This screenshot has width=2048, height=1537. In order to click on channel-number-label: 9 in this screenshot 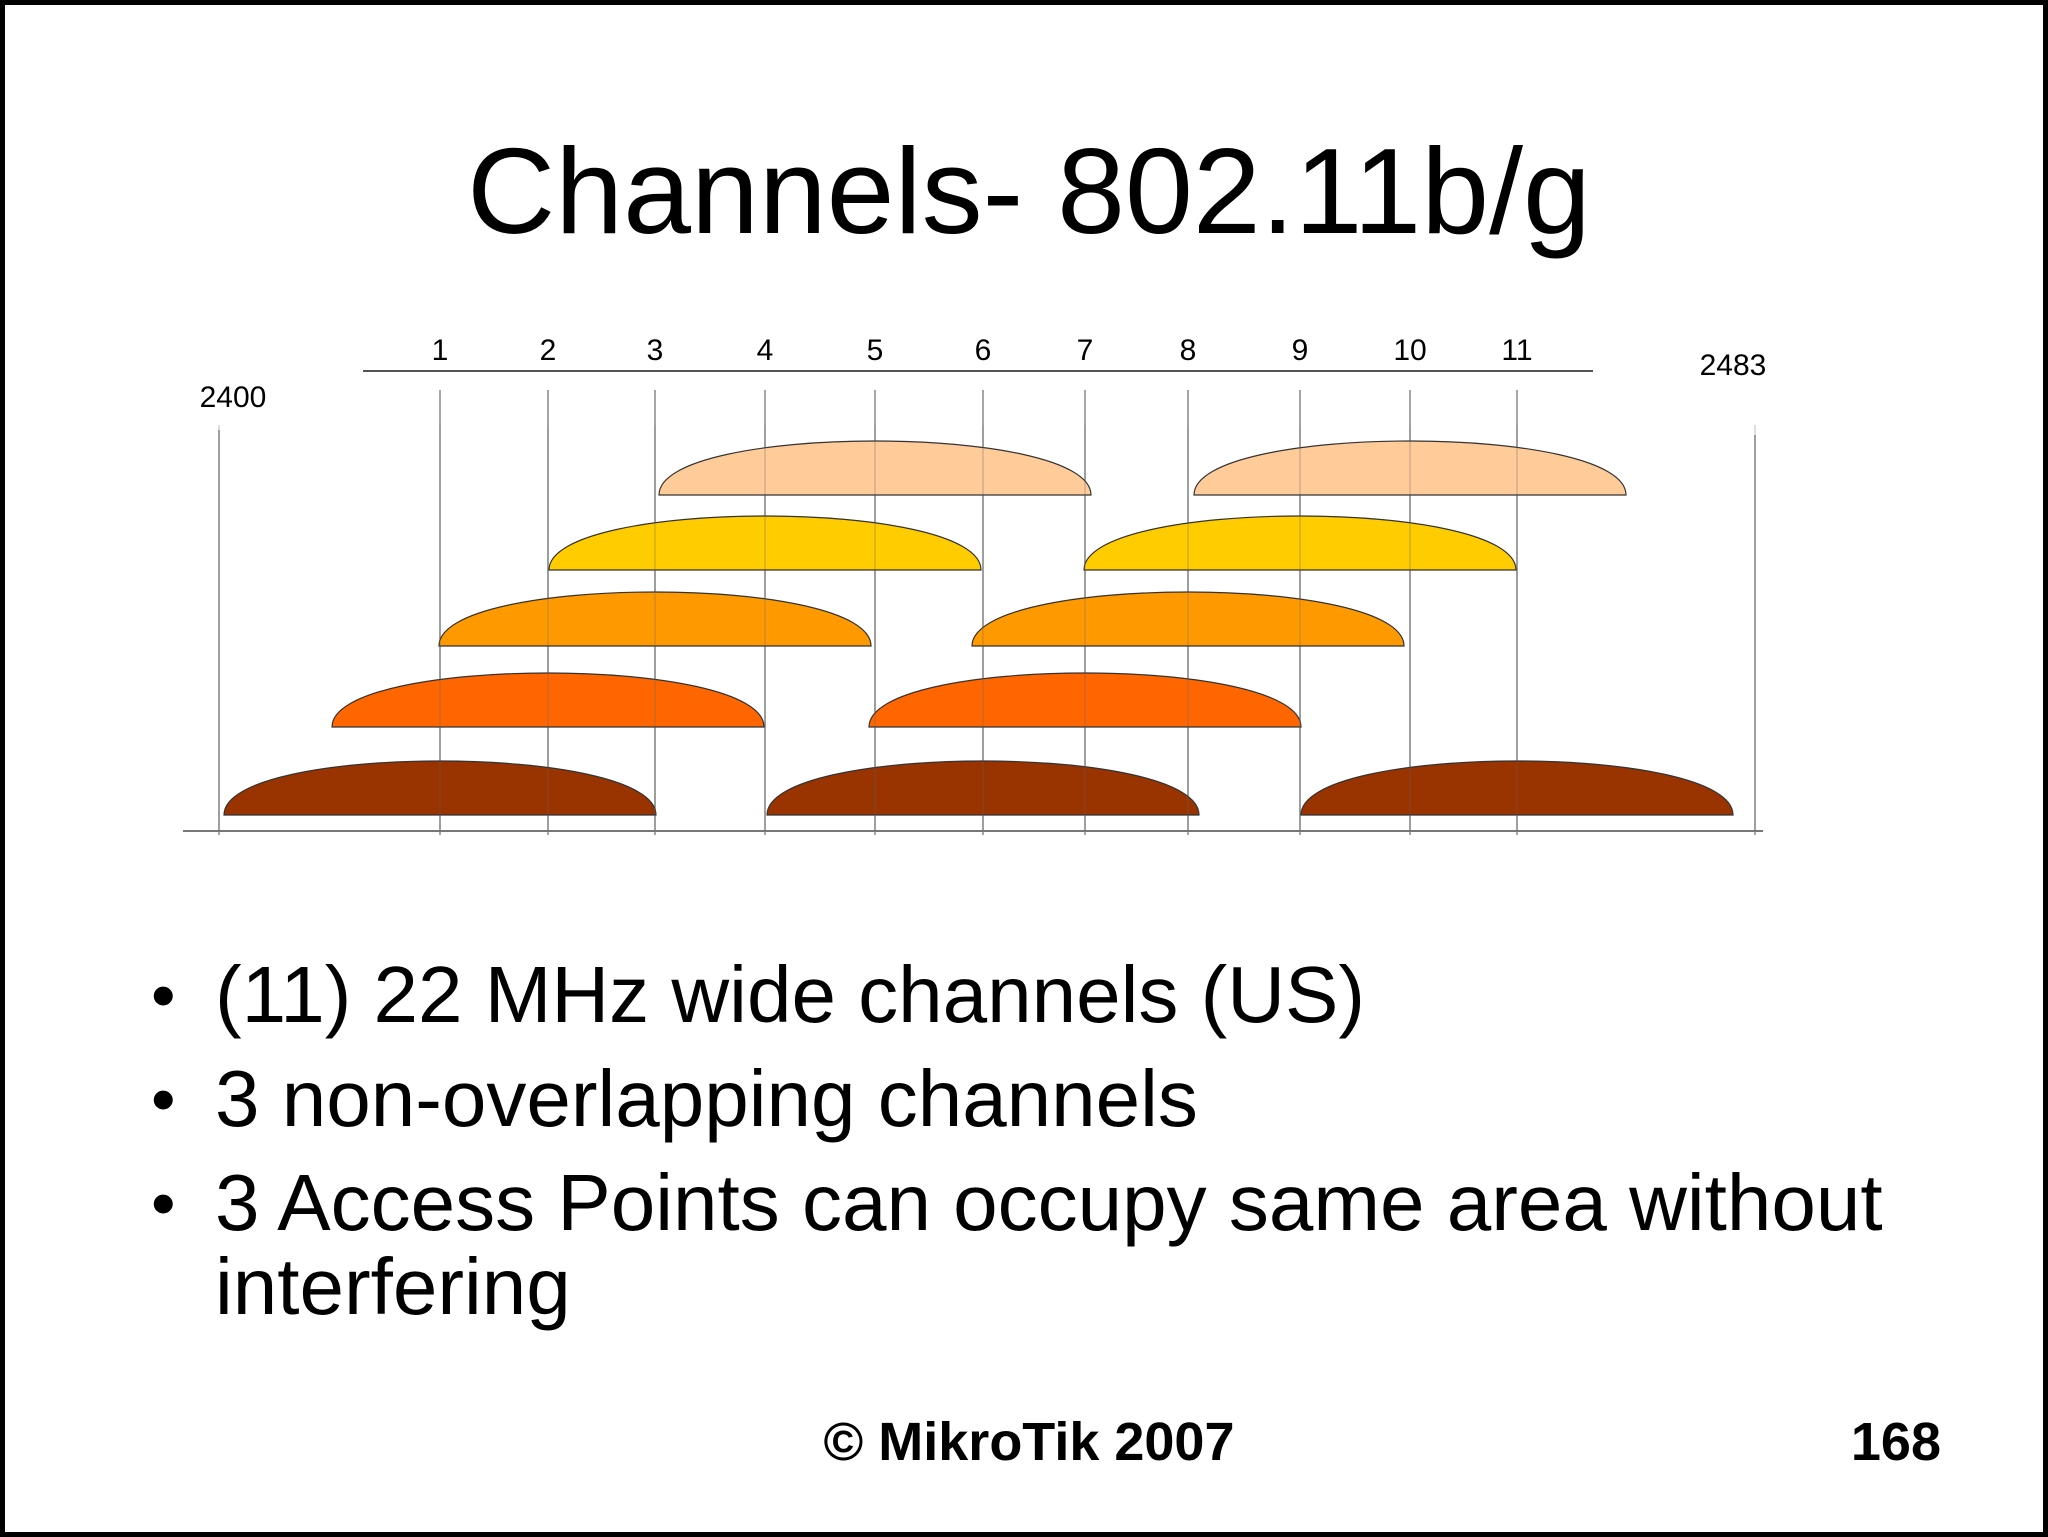, I will do `click(1300, 350)`.